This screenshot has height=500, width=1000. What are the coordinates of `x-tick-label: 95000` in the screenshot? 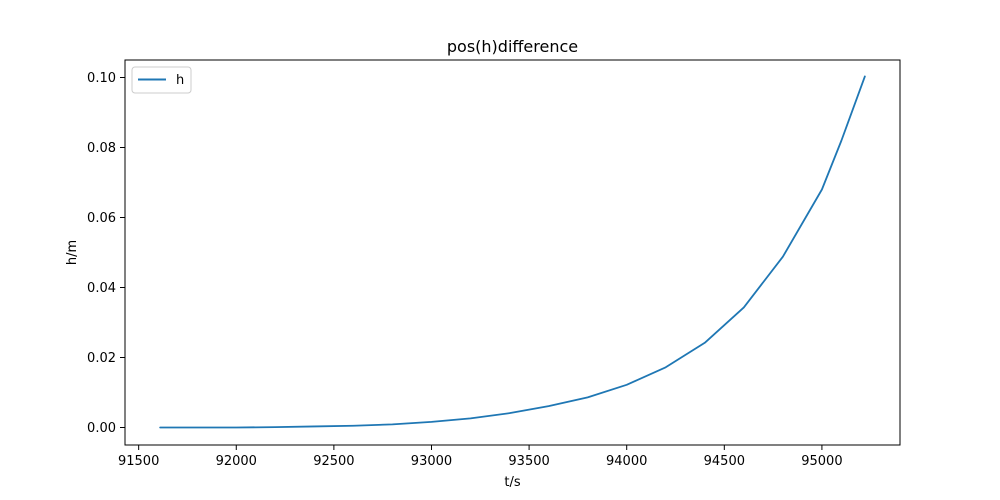 It's located at (821, 461).